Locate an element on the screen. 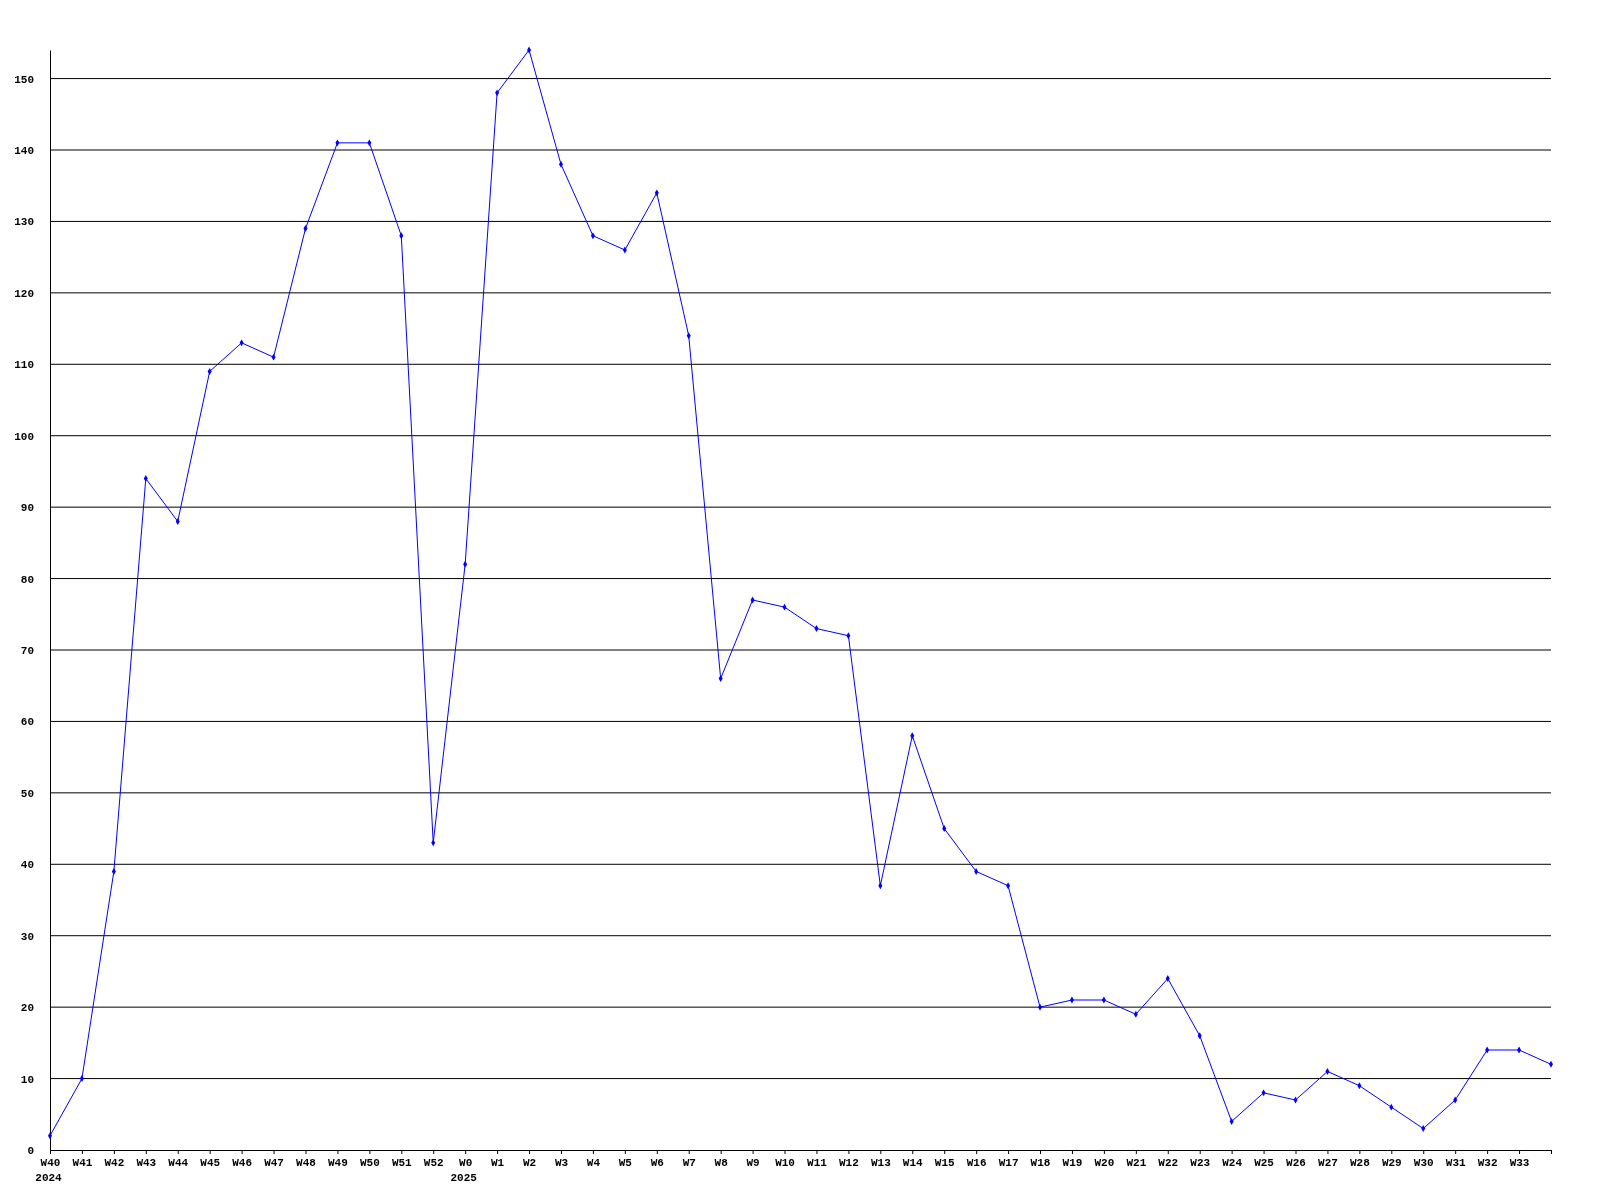 The width and height of the screenshot is (1600, 1200). x-tick-label: W5 is located at coordinates (625, 1163).